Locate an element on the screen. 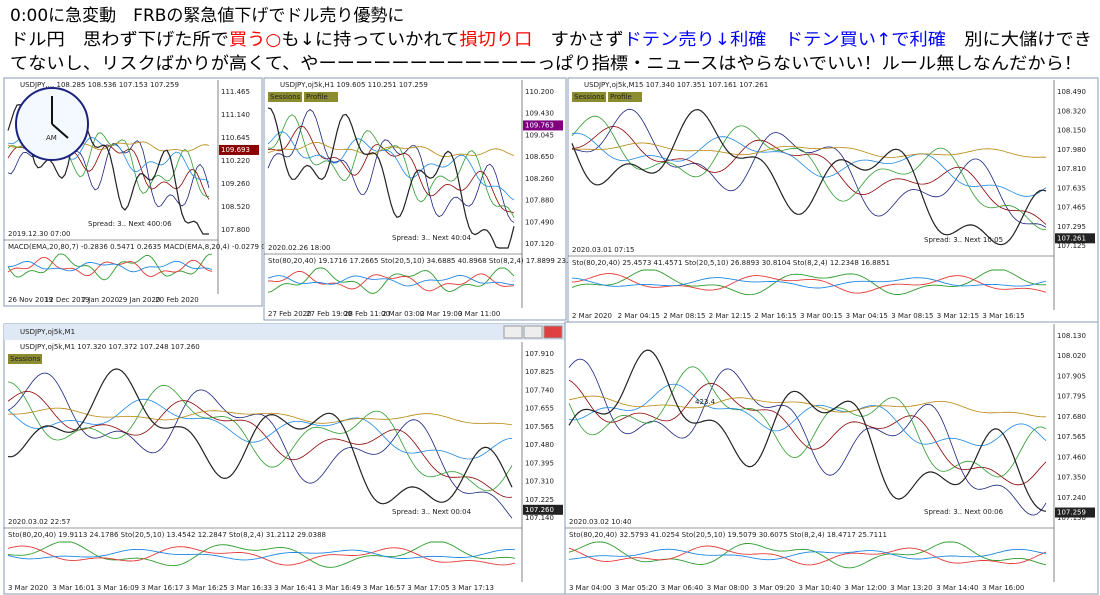  time-label: 3 Mar 16:25 is located at coordinates (206, 588).